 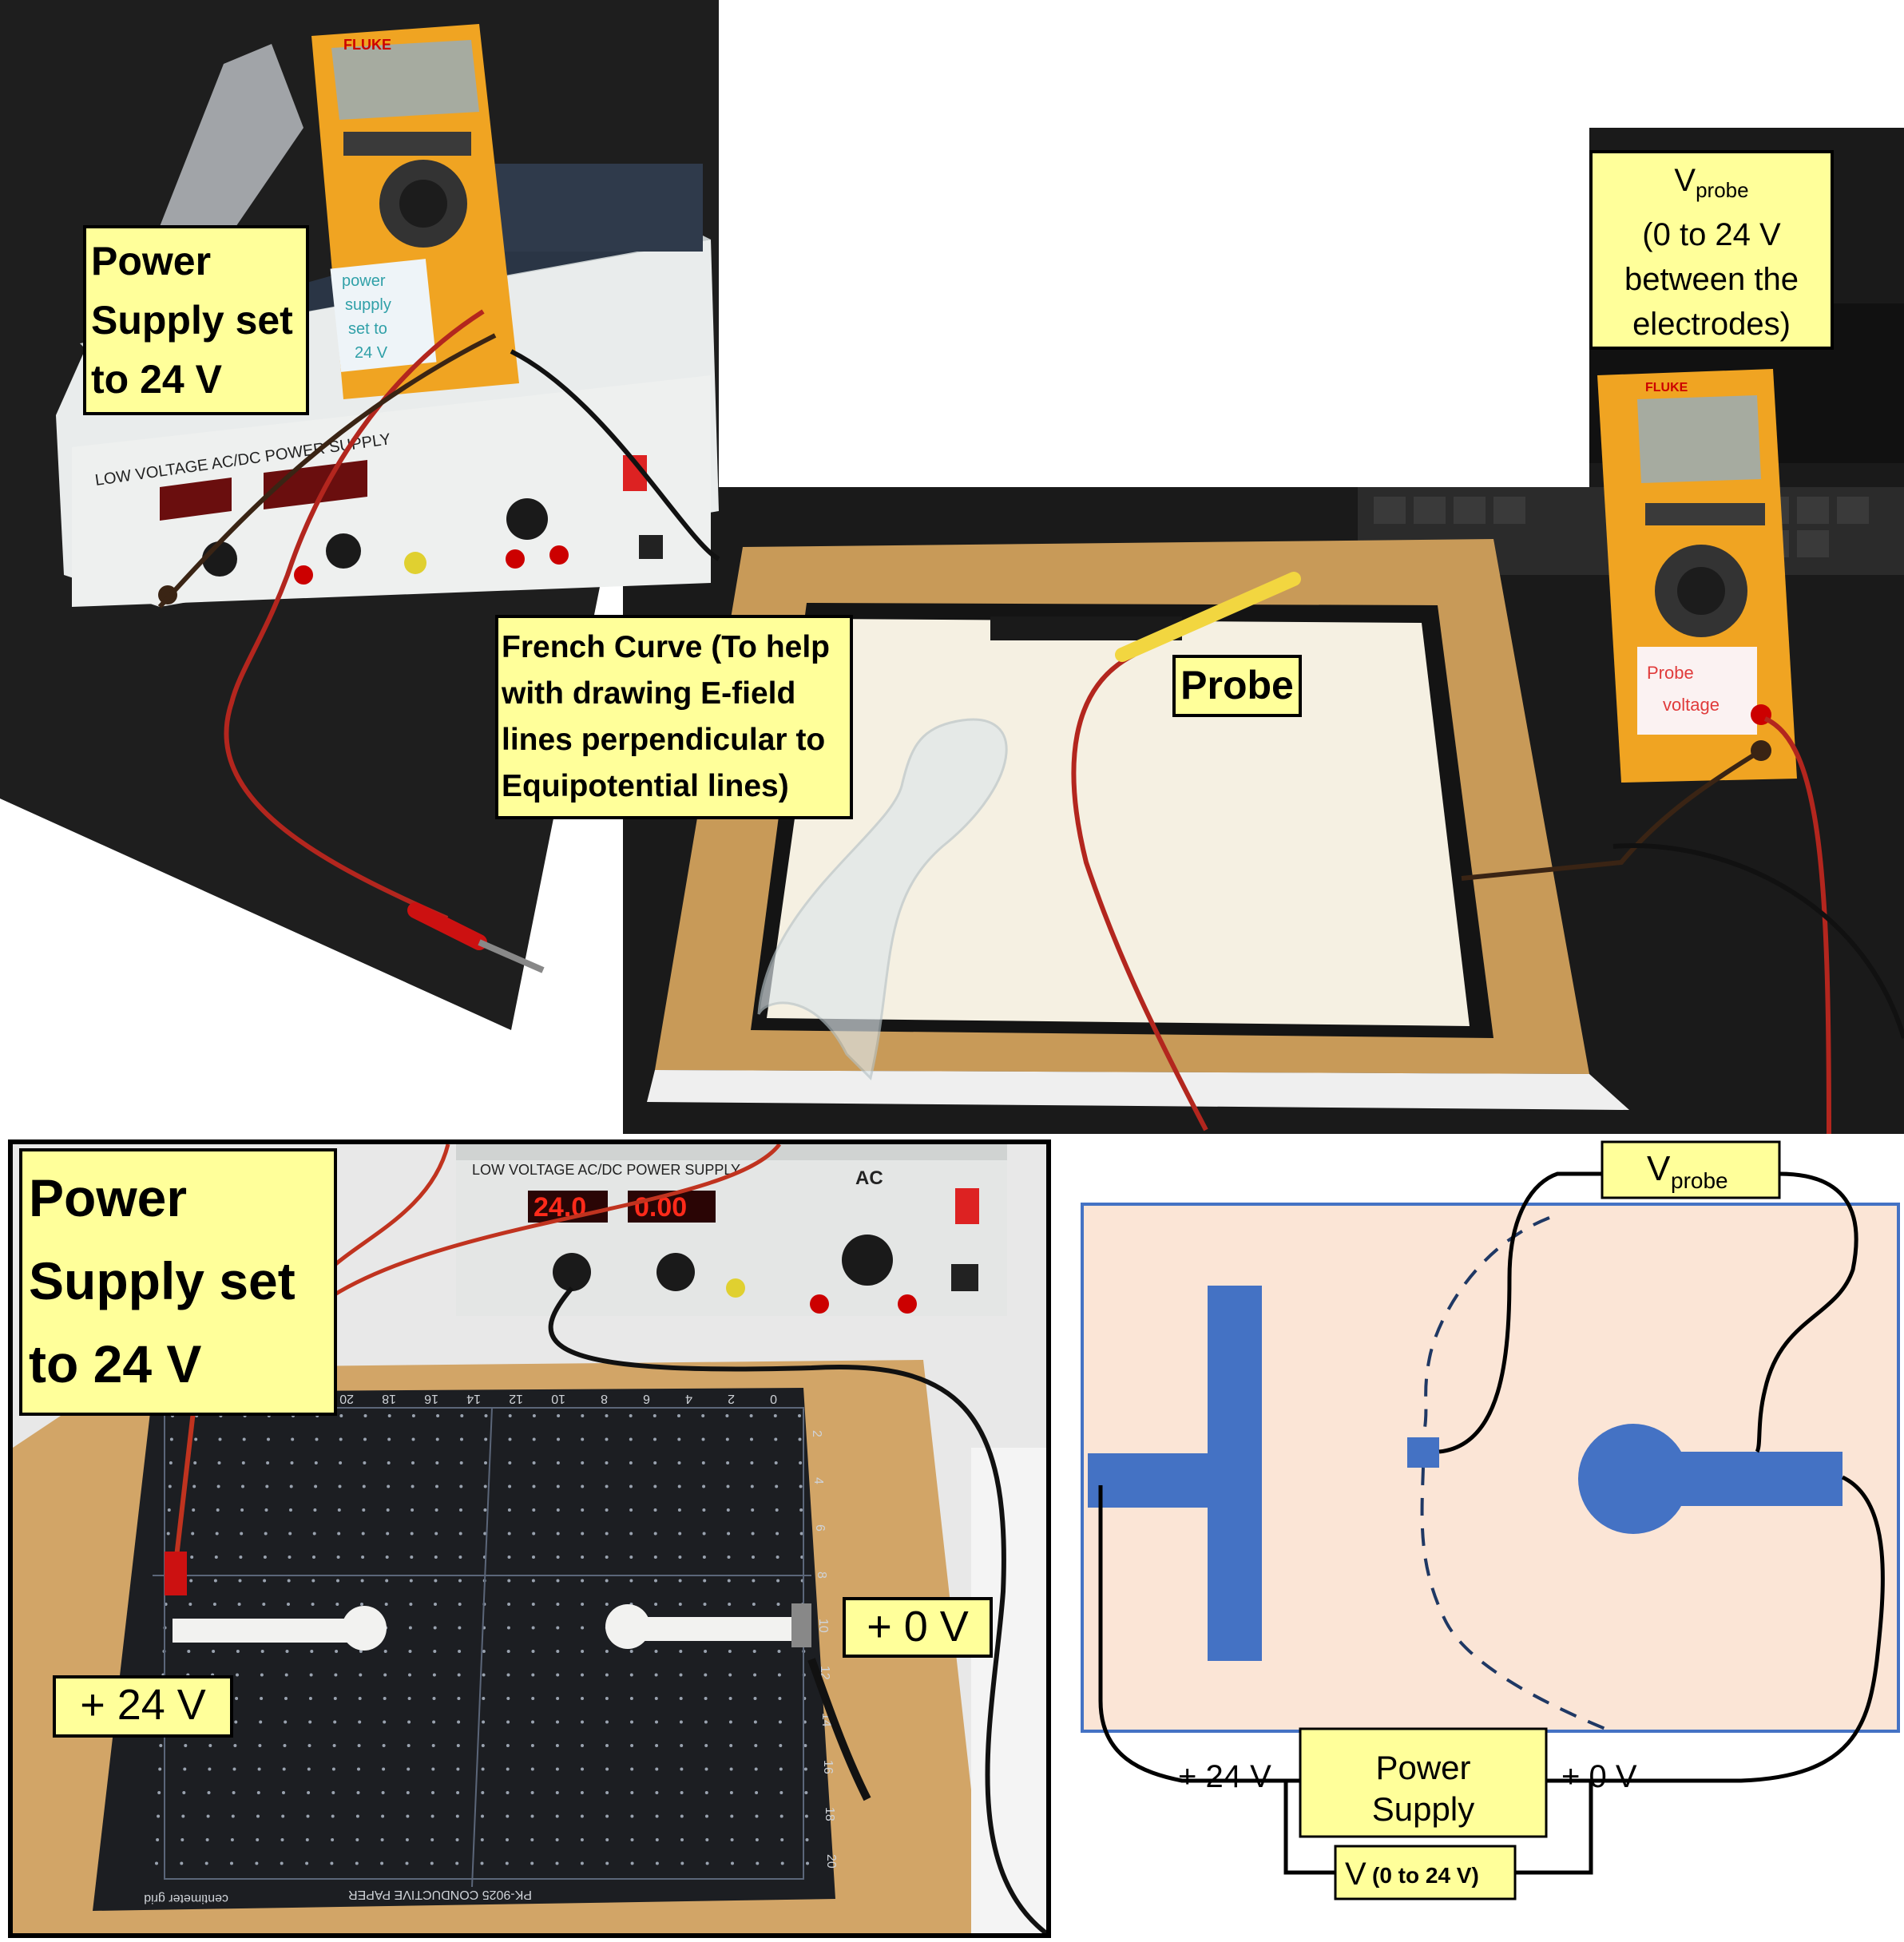 I want to click on voltmeter-box, so click(x=1425, y=1872).